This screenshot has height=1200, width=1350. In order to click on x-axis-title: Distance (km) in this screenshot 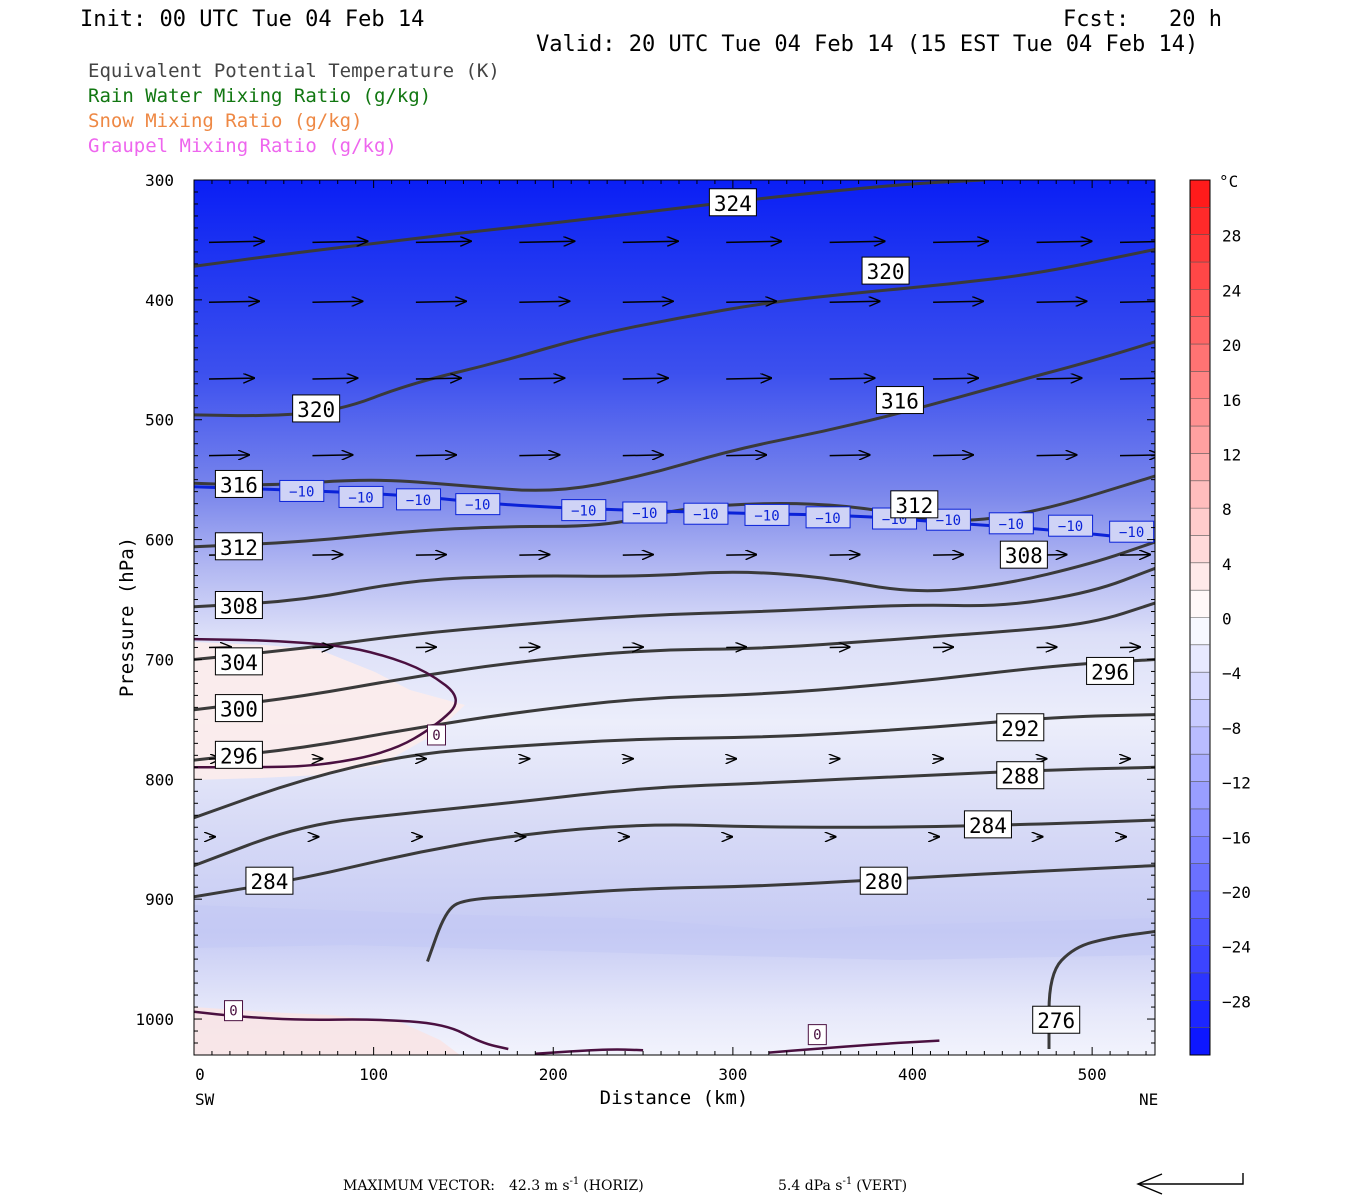, I will do `click(674, 1098)`.